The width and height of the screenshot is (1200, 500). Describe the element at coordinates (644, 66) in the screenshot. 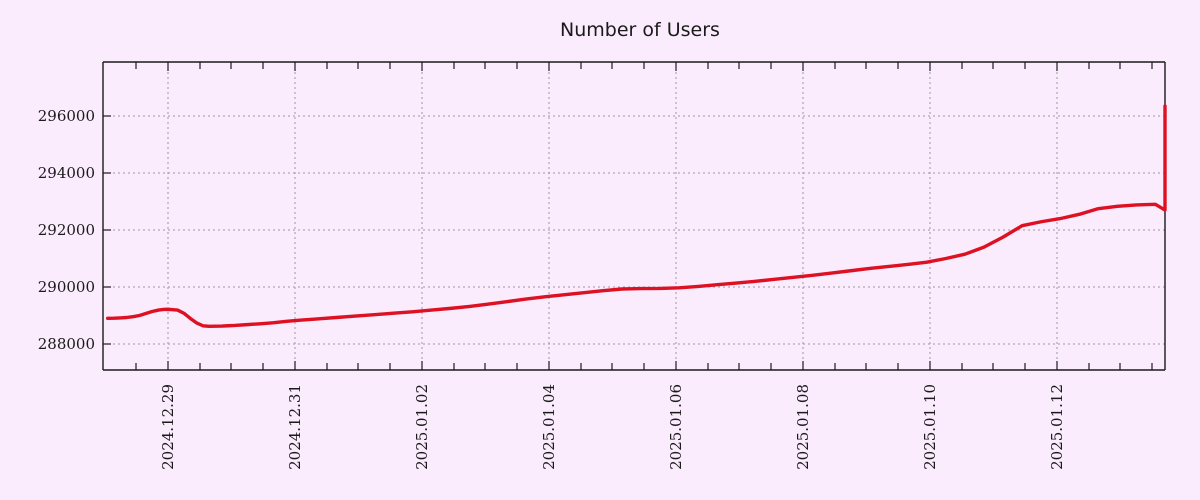

I see `x-axis-ticks-top` at that location.